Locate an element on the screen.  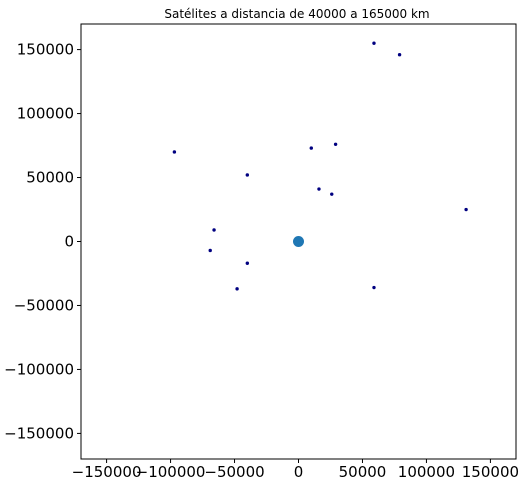
x-tick-label: 150000 is located at coordinates (490, 472).